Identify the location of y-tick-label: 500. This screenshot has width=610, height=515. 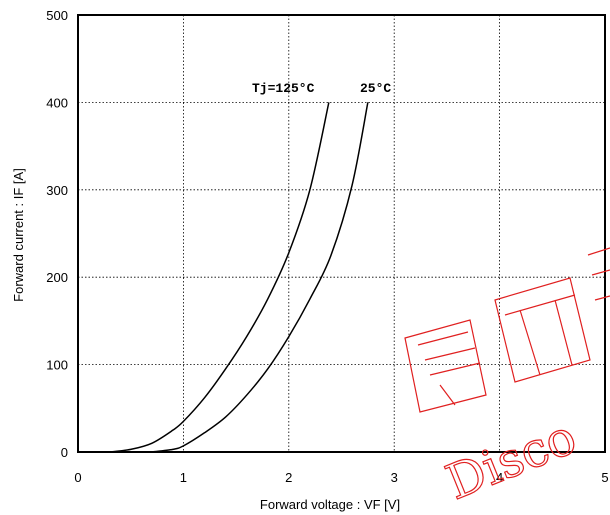
(57, 15).